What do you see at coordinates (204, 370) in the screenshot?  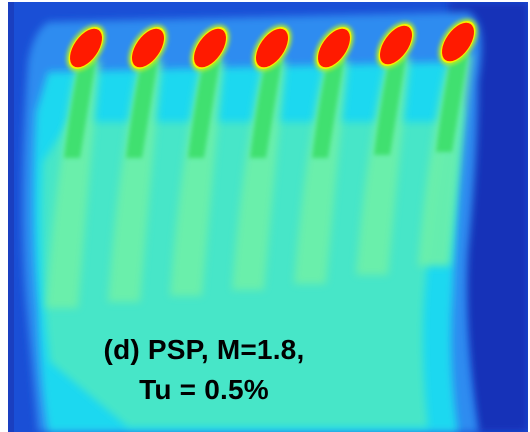 I see `figure-caption: (d) PSP, M=1.8, Tu = 0.5%` at bounding box center [204, 370].